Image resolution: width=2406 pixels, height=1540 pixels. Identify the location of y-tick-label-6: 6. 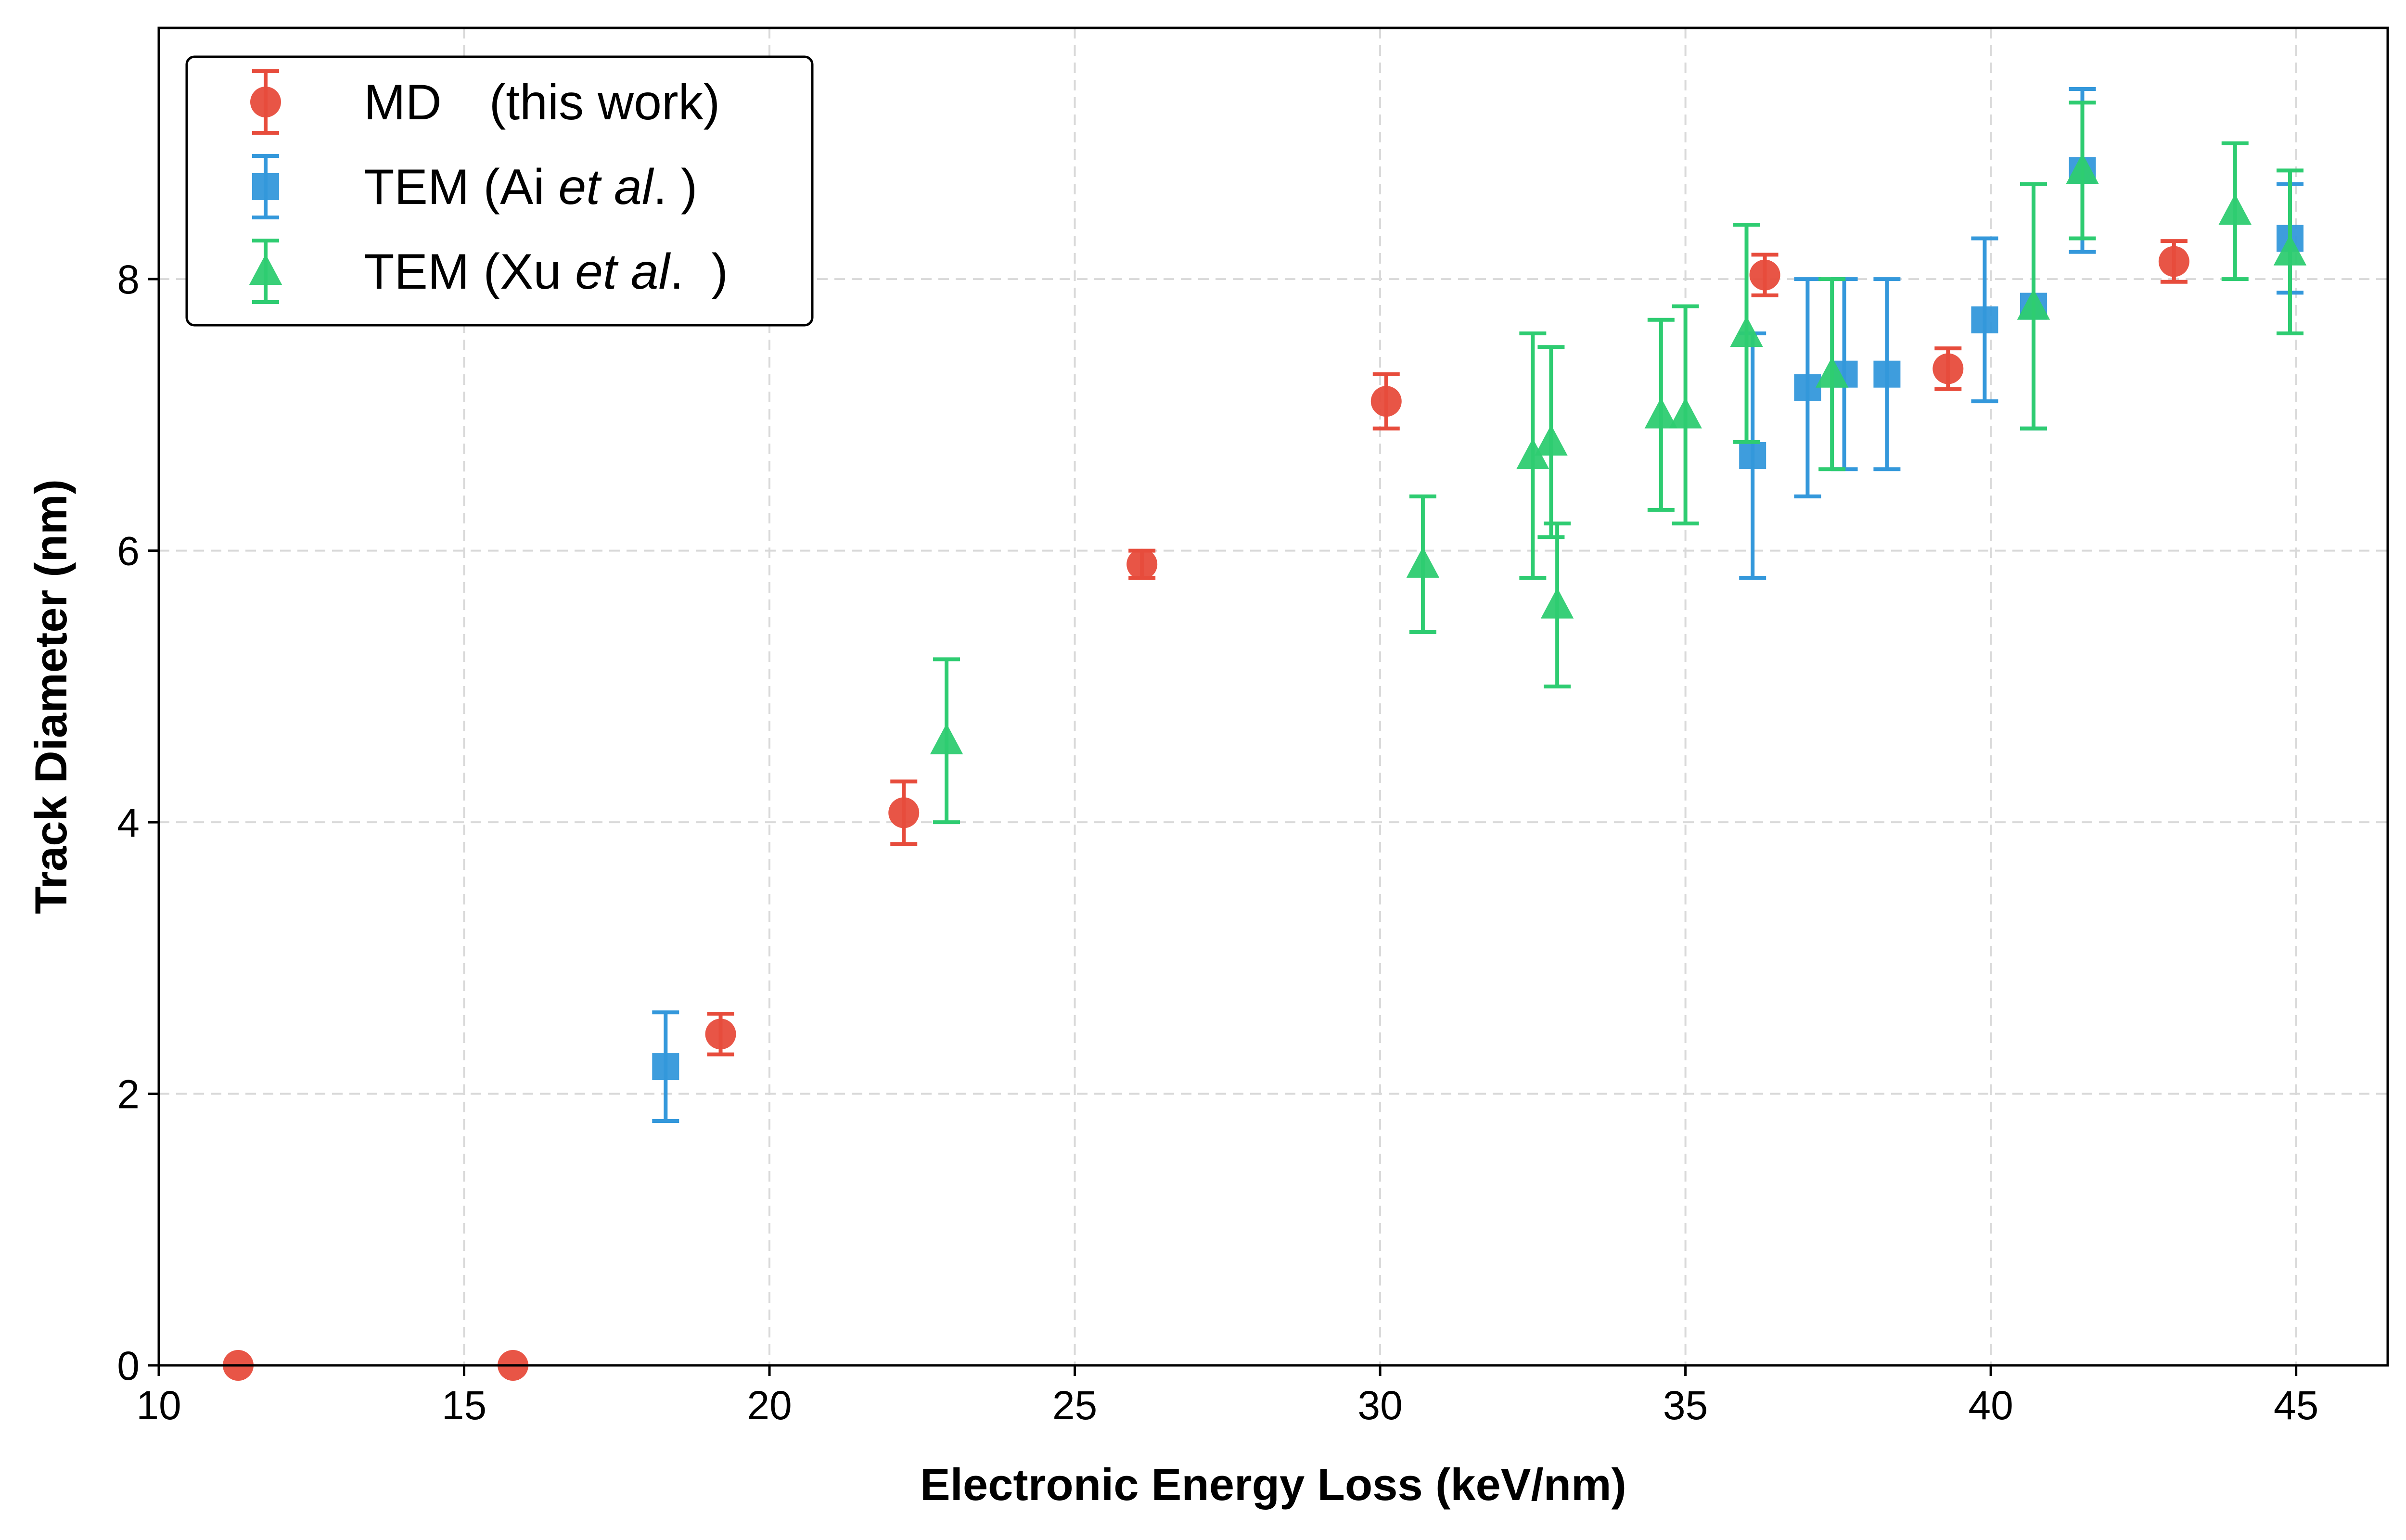
(128, 552).